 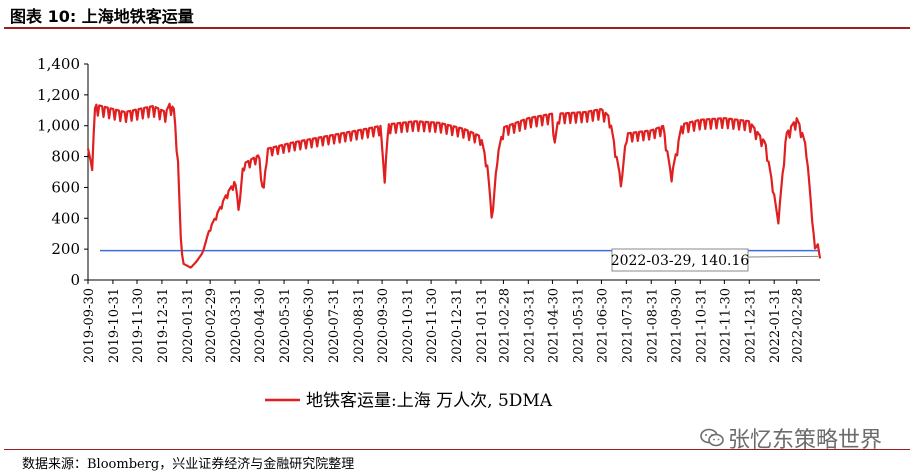 I want to click on y-tick-label: 400, so click(x=65, y=218).